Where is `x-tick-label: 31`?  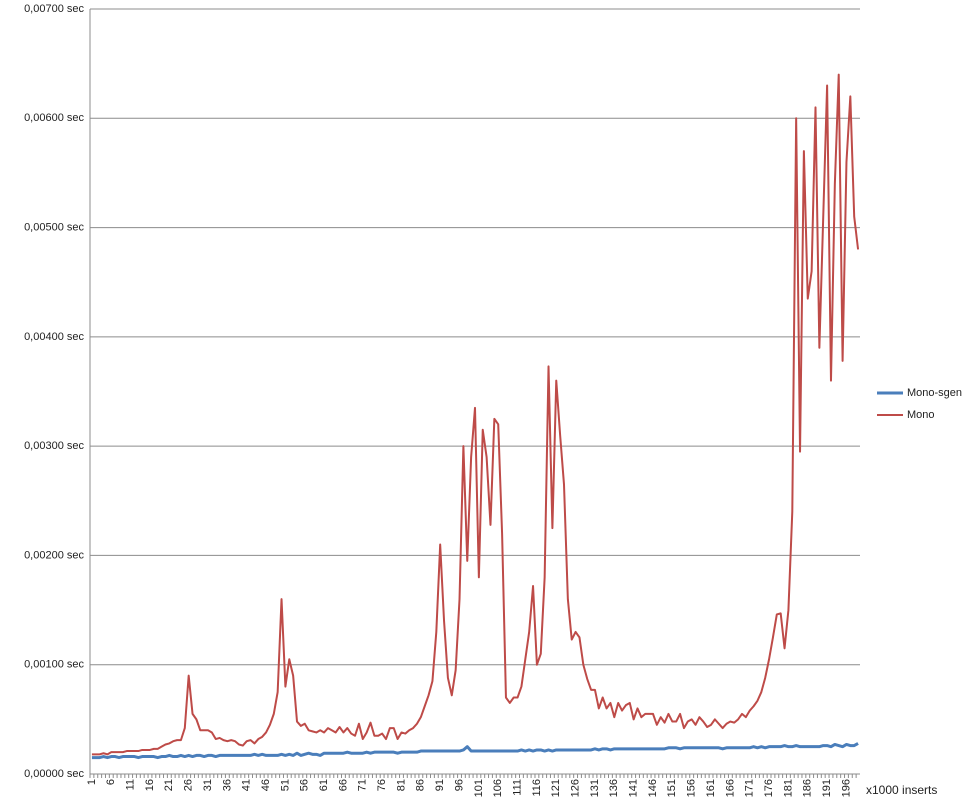
x-tick-label: 31 is located at coordinates (208, 785).